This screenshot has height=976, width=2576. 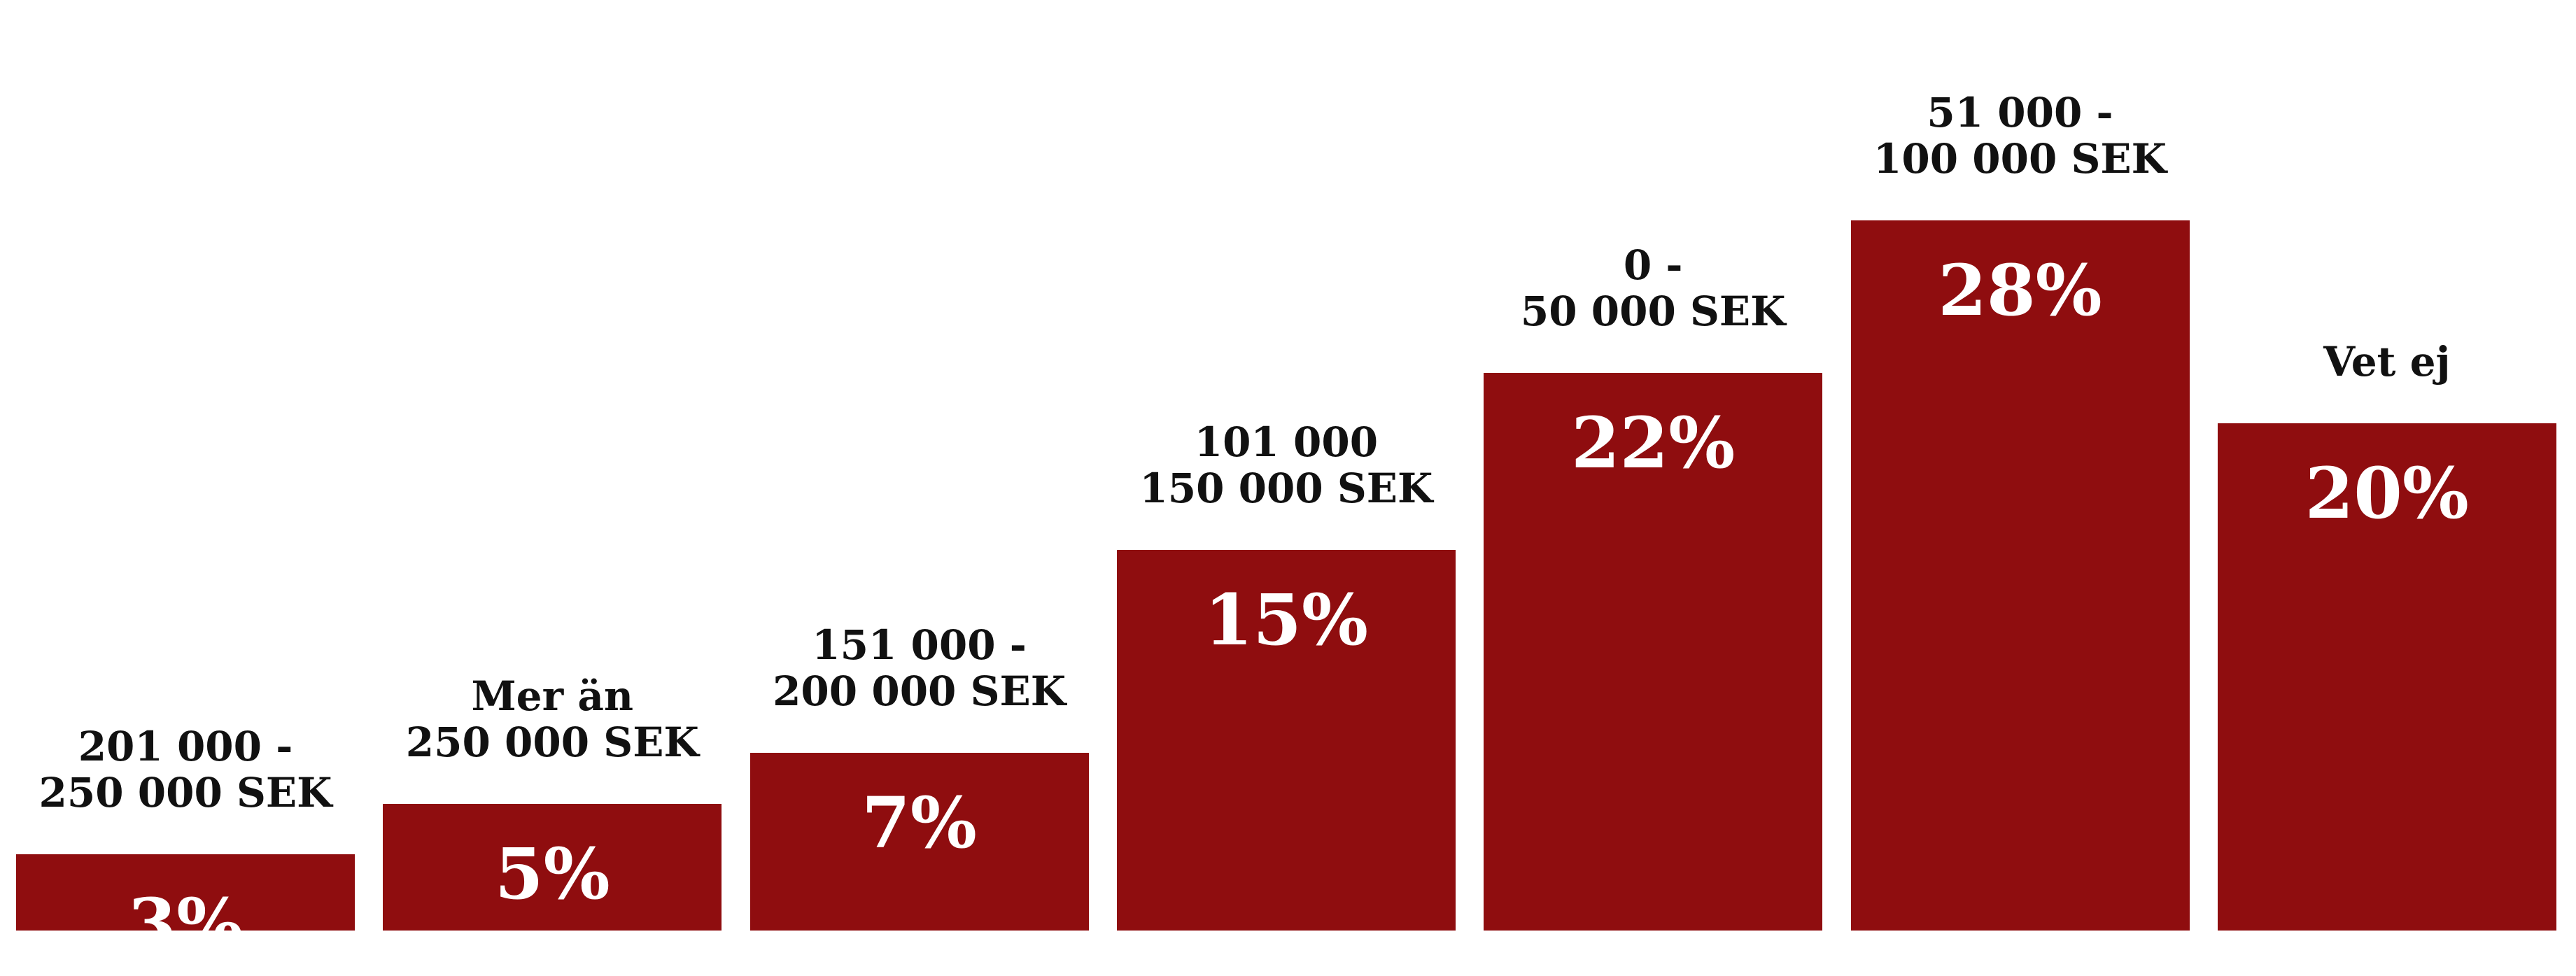 I want to click on value-label: 28%, so click(x=2020, y=290).